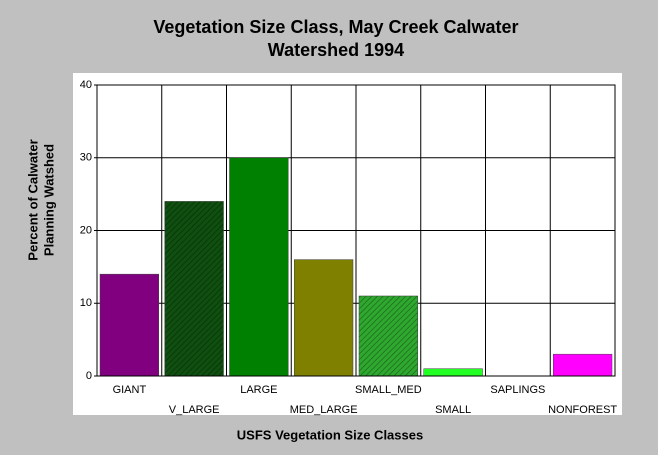 The image size is (658, 455). I want to click on x-tick-label: SMALL, so click(453, 410).